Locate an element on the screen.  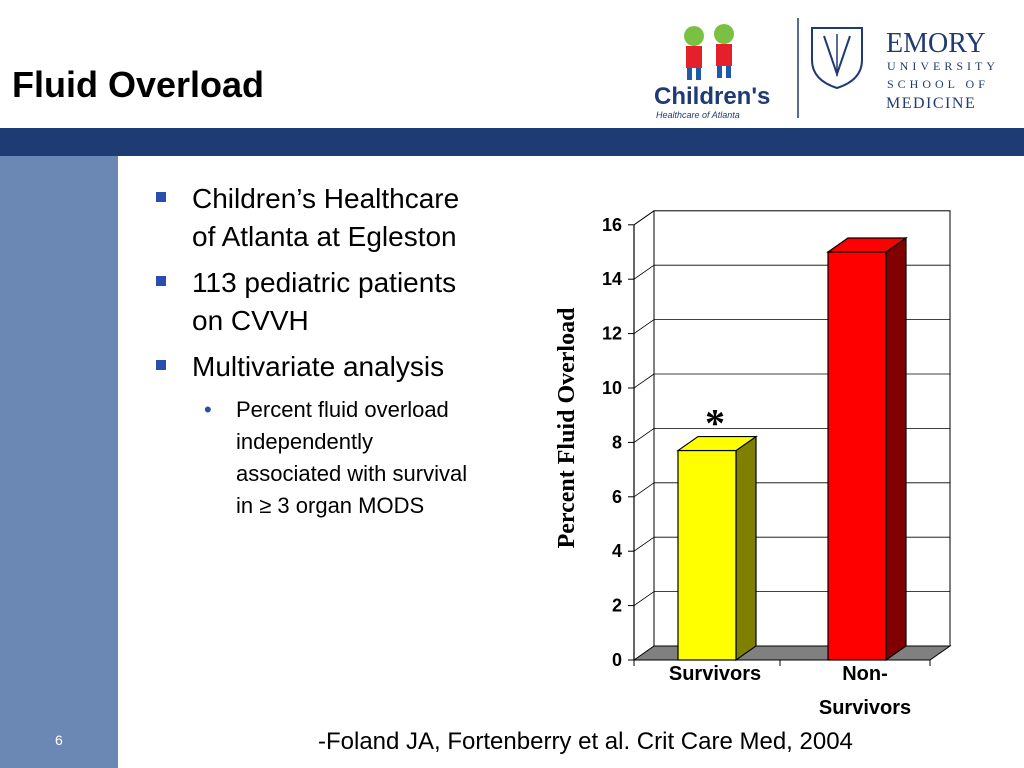
sub-bullet-text: associated with survival is located at coordinates (352, 473).